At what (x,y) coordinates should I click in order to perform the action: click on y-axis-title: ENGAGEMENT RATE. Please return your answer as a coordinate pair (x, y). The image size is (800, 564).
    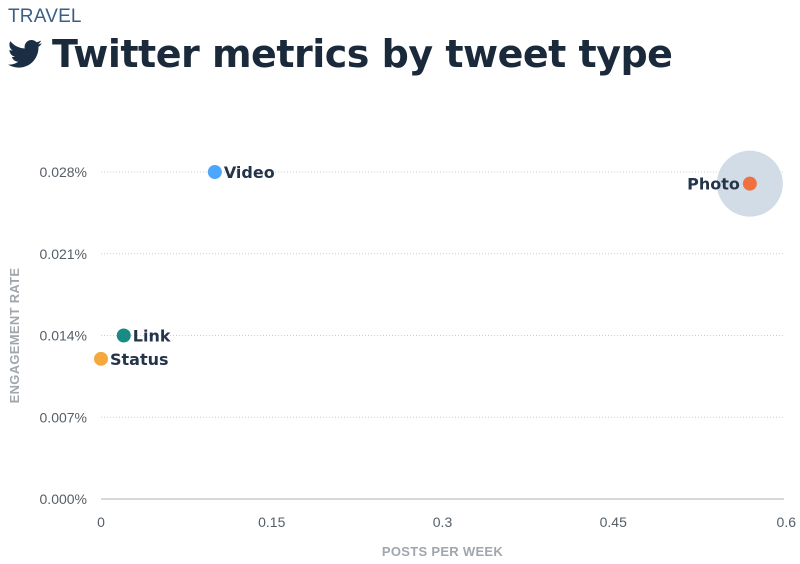
    Looking at the image, I should click on (14, 336).